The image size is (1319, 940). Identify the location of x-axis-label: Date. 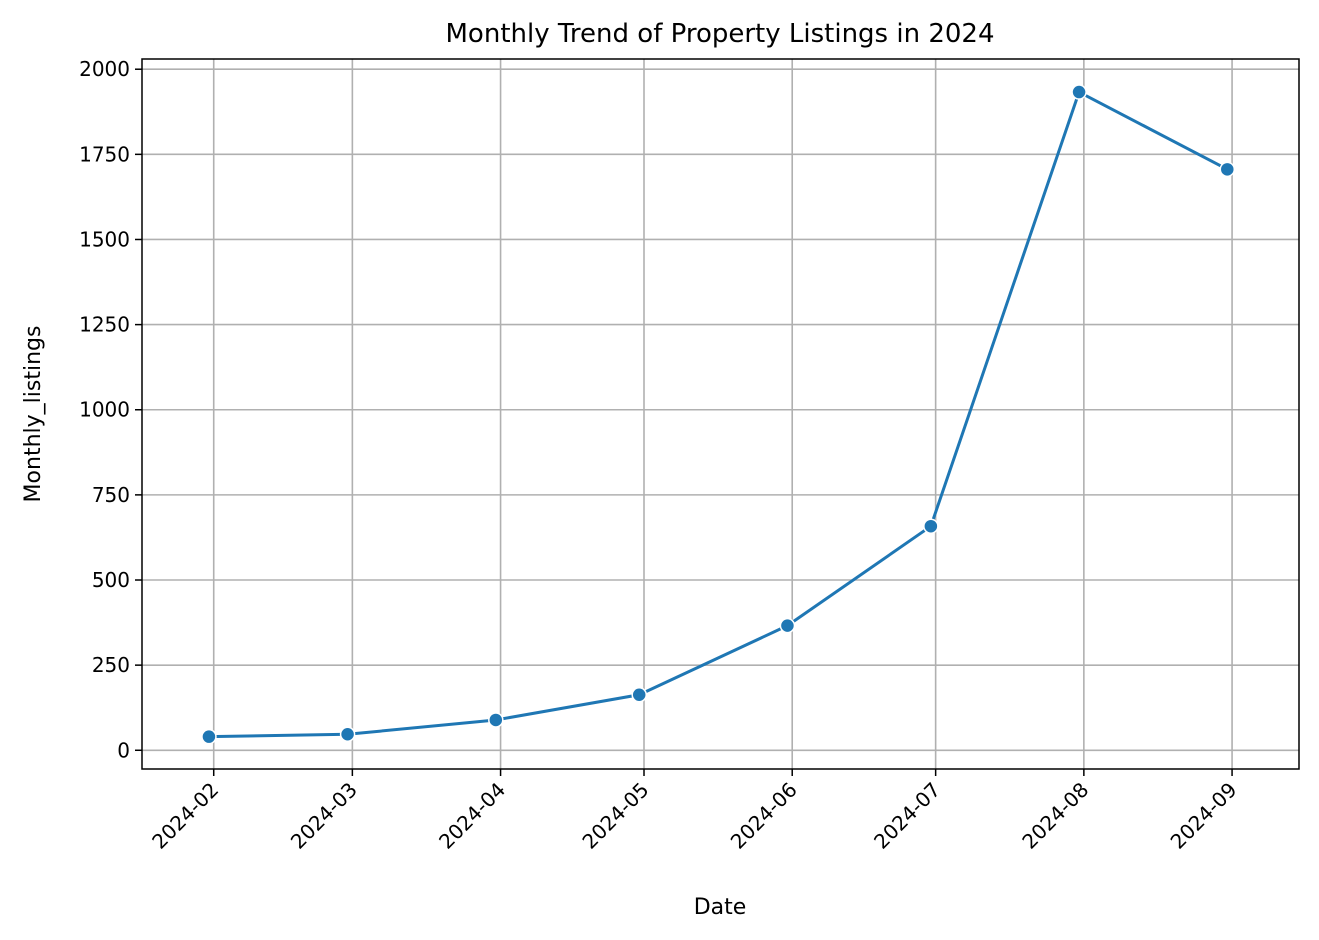
(720, 907).